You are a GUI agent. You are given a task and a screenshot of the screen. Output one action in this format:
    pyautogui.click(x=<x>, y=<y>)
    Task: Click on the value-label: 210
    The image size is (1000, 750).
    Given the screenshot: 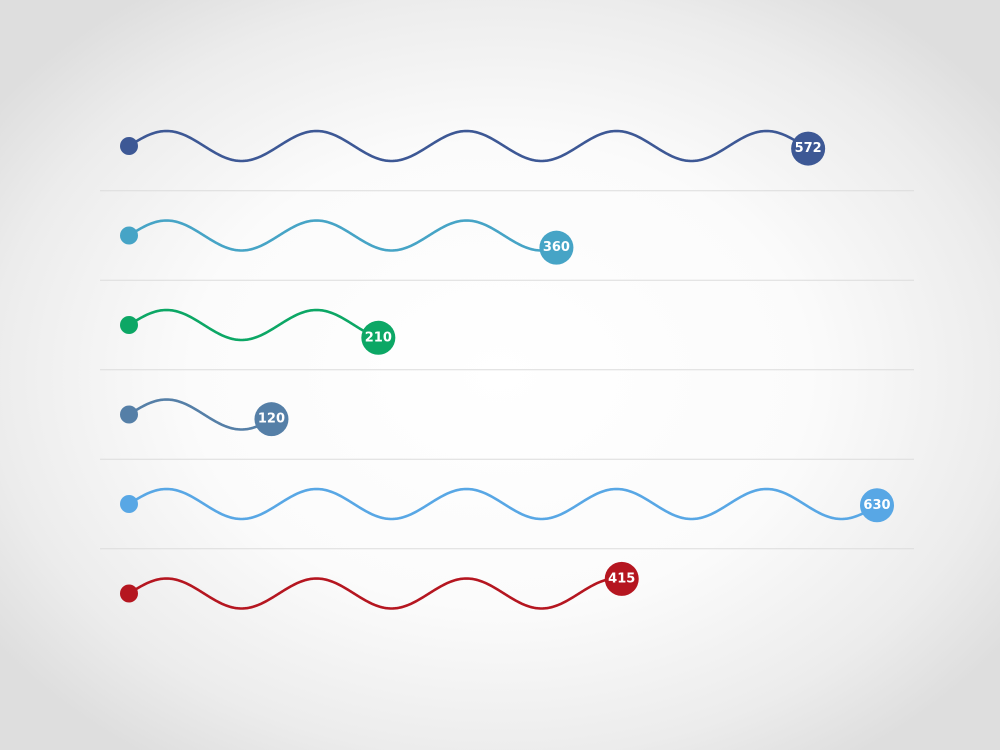 What is the action you would take?
    pyautogui.click(x=378, y=337)
    